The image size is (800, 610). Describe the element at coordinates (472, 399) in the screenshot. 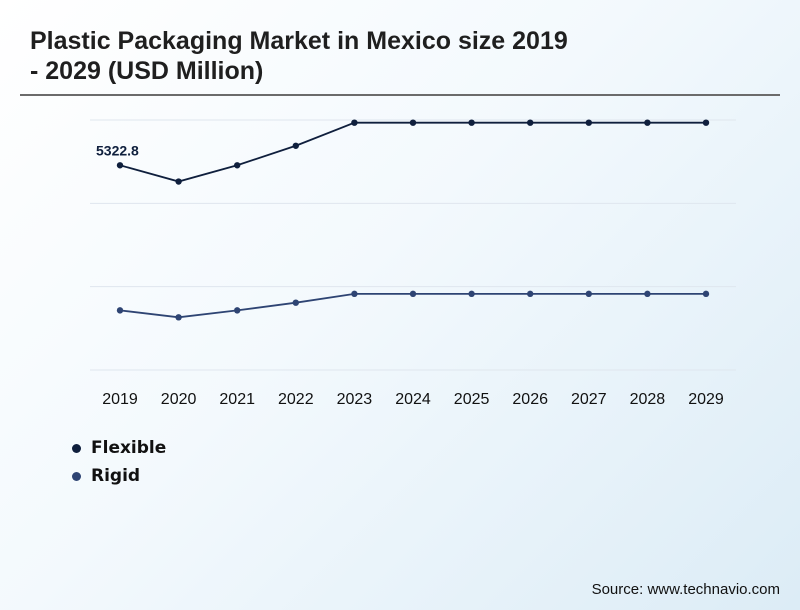

I see `x-tick-label: 2025` at that location.